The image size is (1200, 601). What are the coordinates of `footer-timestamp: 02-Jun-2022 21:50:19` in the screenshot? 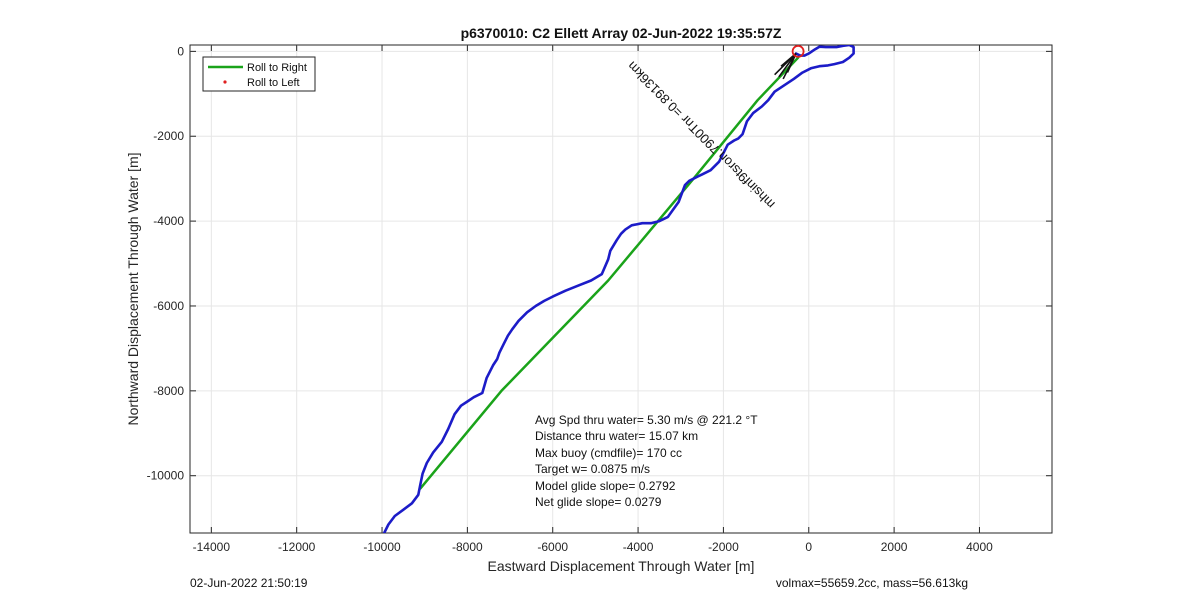 It's located at (249, 583).